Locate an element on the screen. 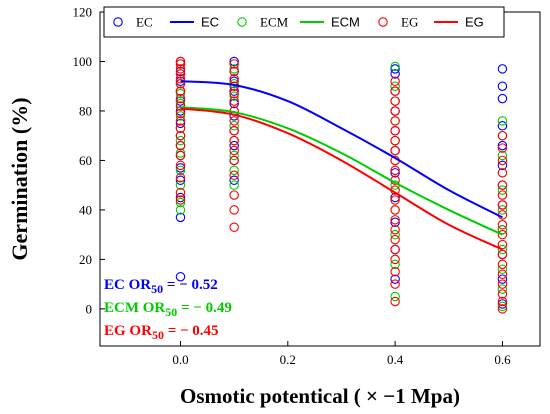 This screenshot has height=414, width=550. legend-marker-ec is located at coordinates (118, 22).